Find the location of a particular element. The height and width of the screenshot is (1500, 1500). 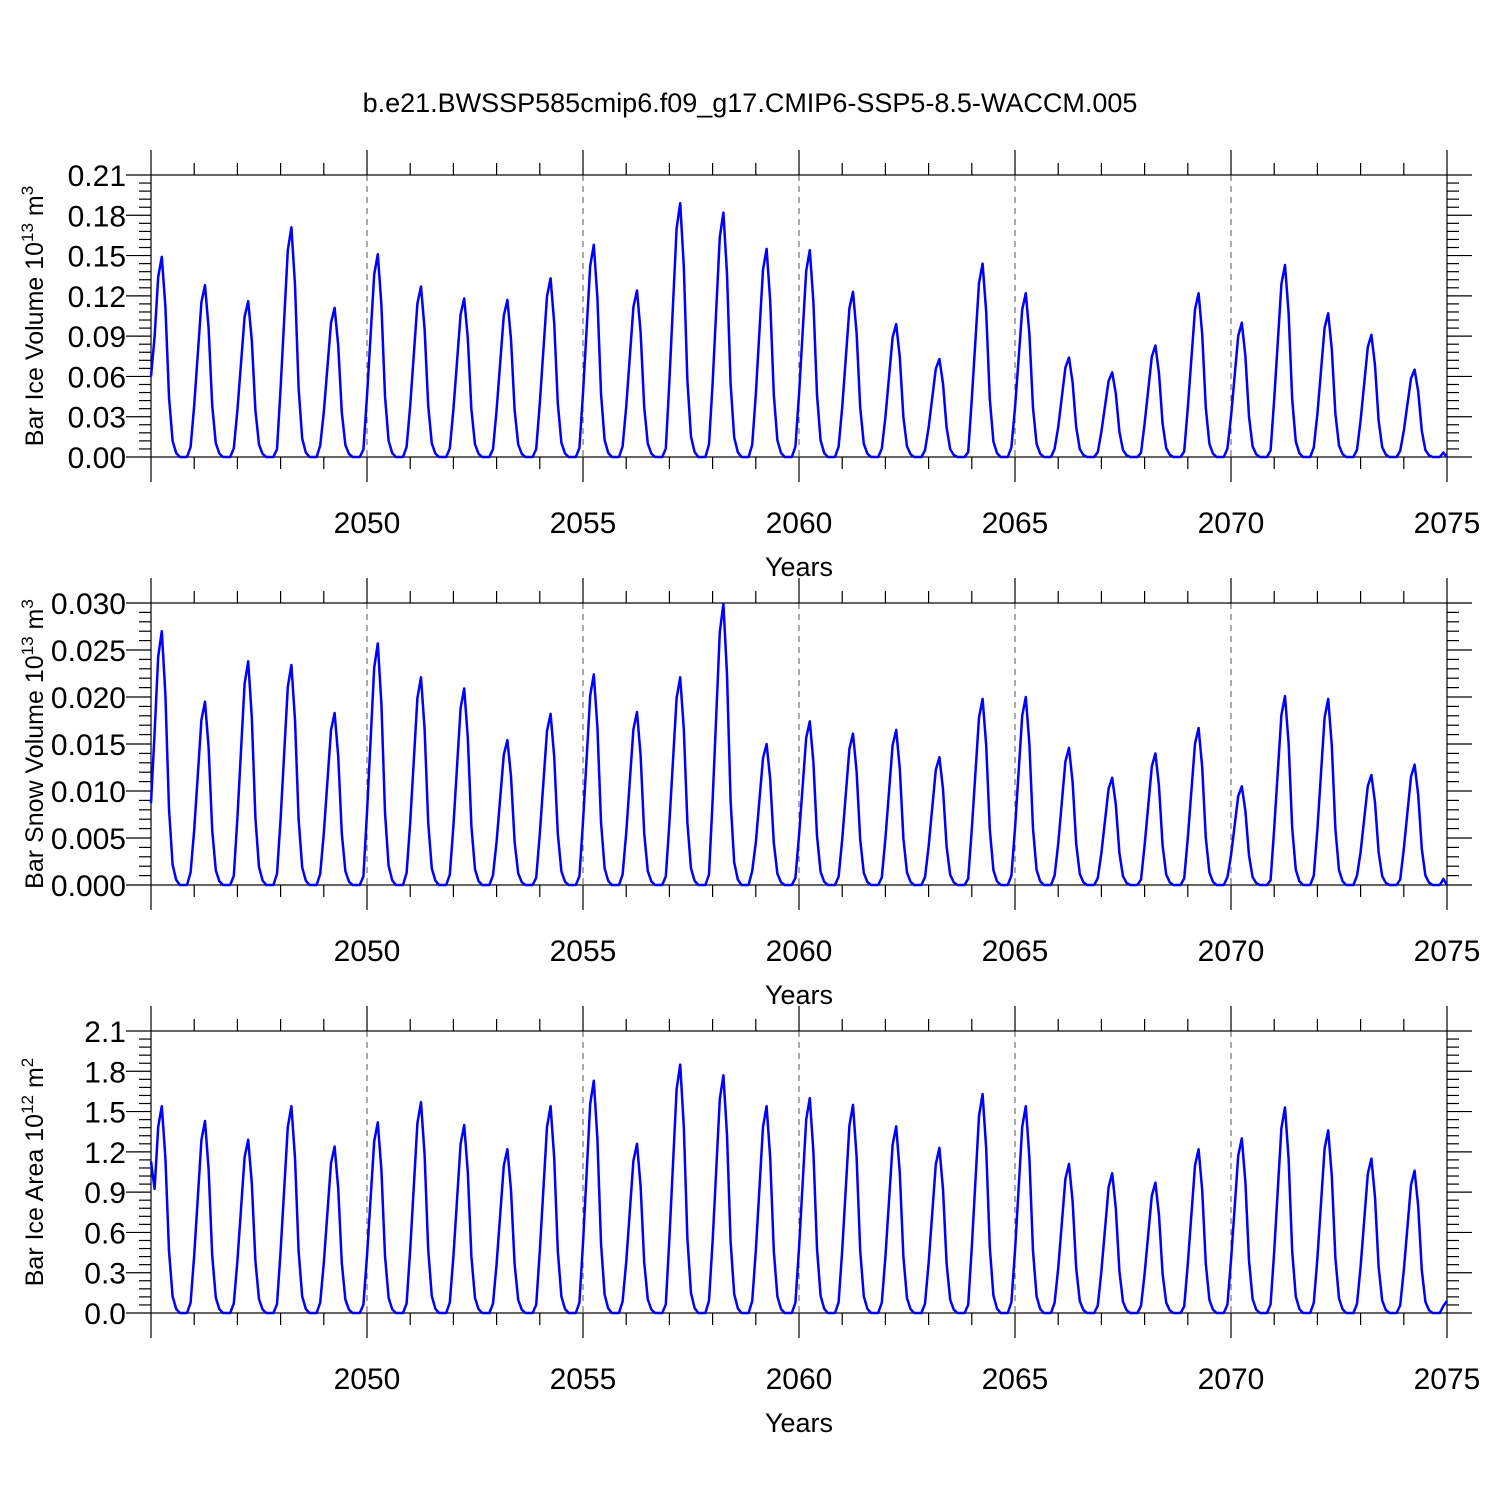

y-tick-label: 2.1 is located at coordinates (105, 1032).